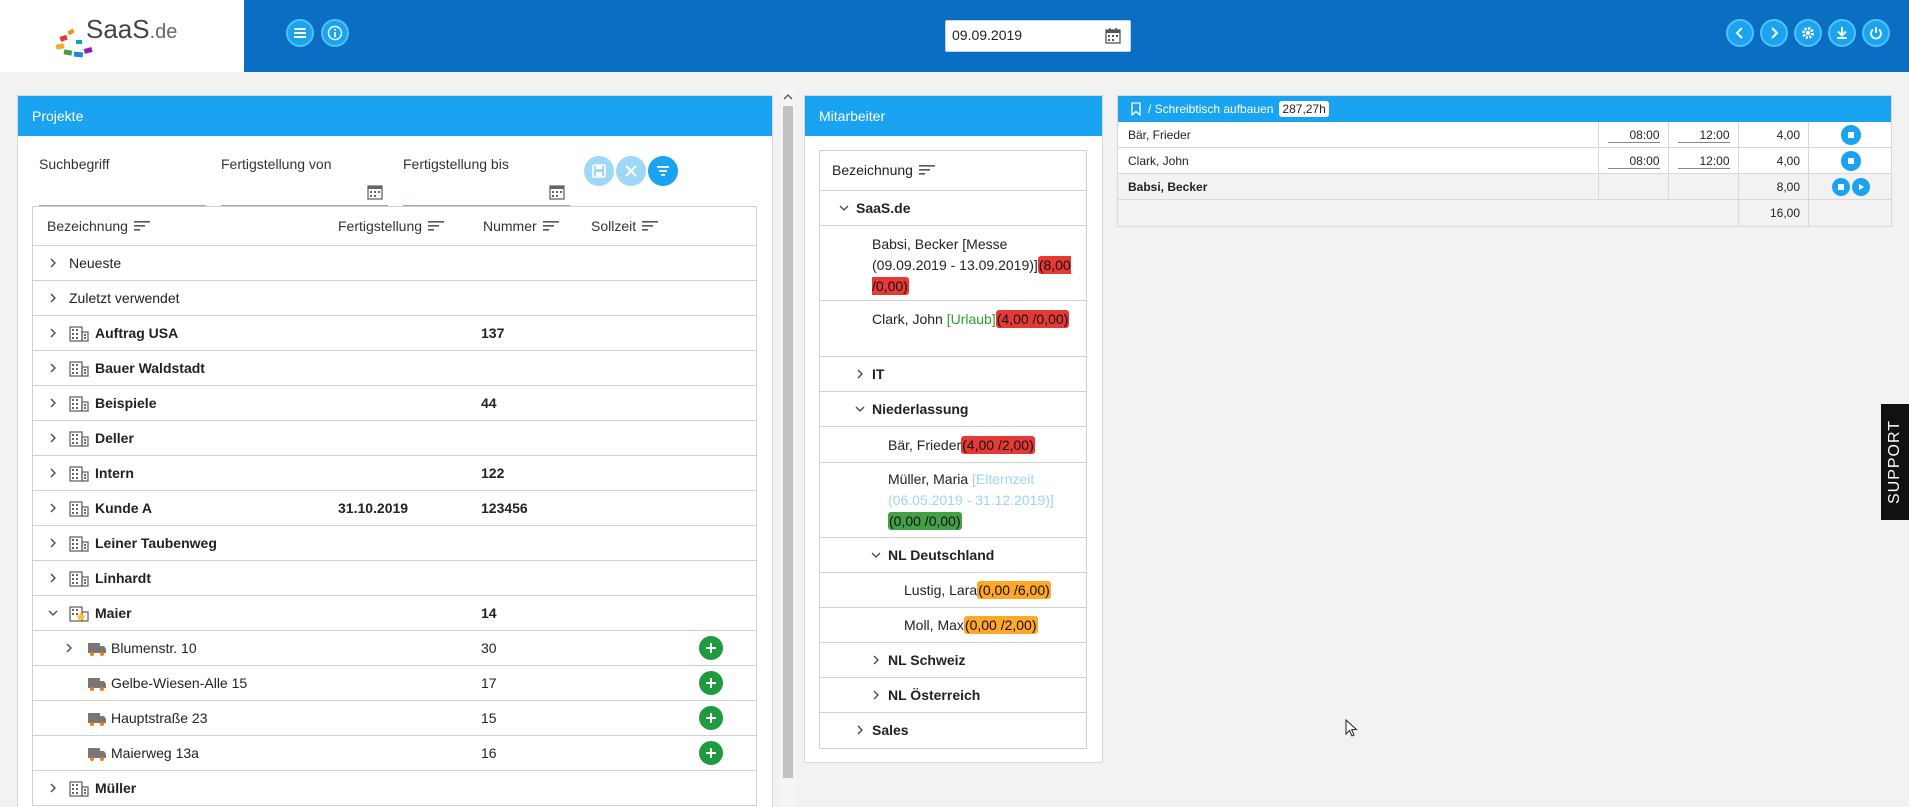 This screenshot has height=807, width=1909. Describe the element at coordinates (391, 226) in the screenshot. I see `column-header-fertigstellung: Fertigstellung` at that location.